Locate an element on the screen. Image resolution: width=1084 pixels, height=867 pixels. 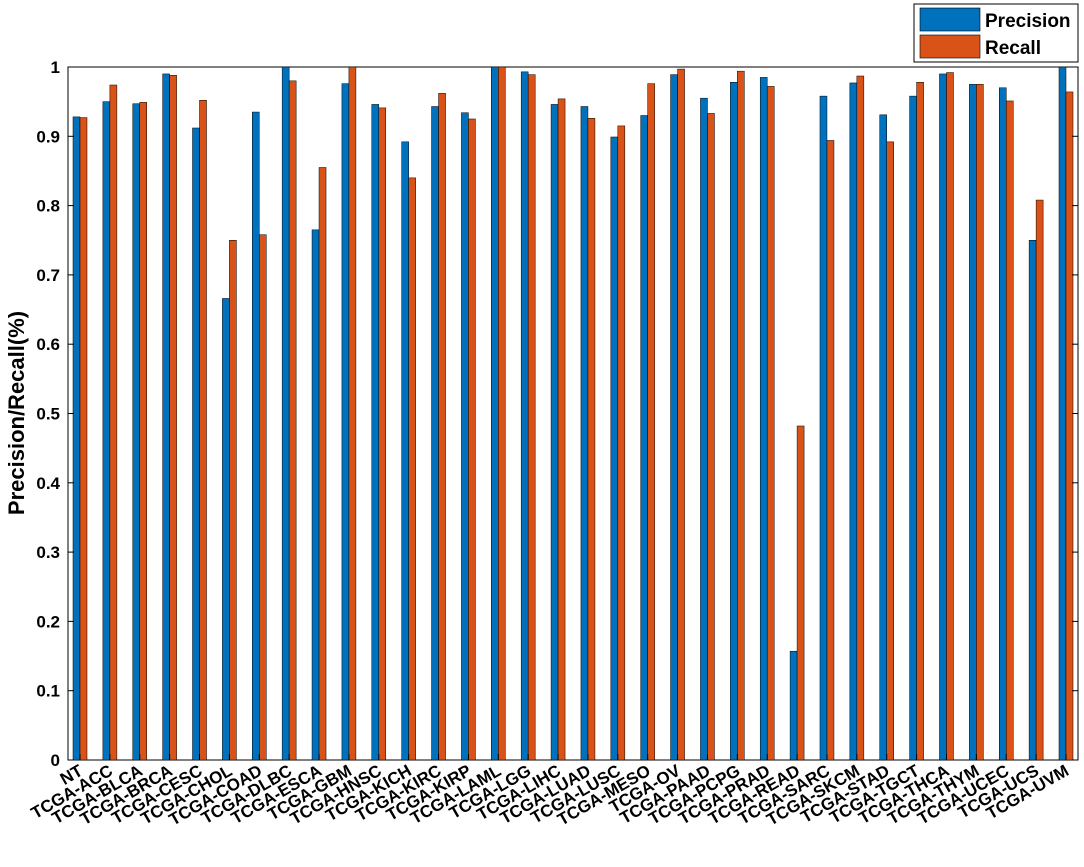
bar-precision-tcga-read is located at coordinates (793, 705).